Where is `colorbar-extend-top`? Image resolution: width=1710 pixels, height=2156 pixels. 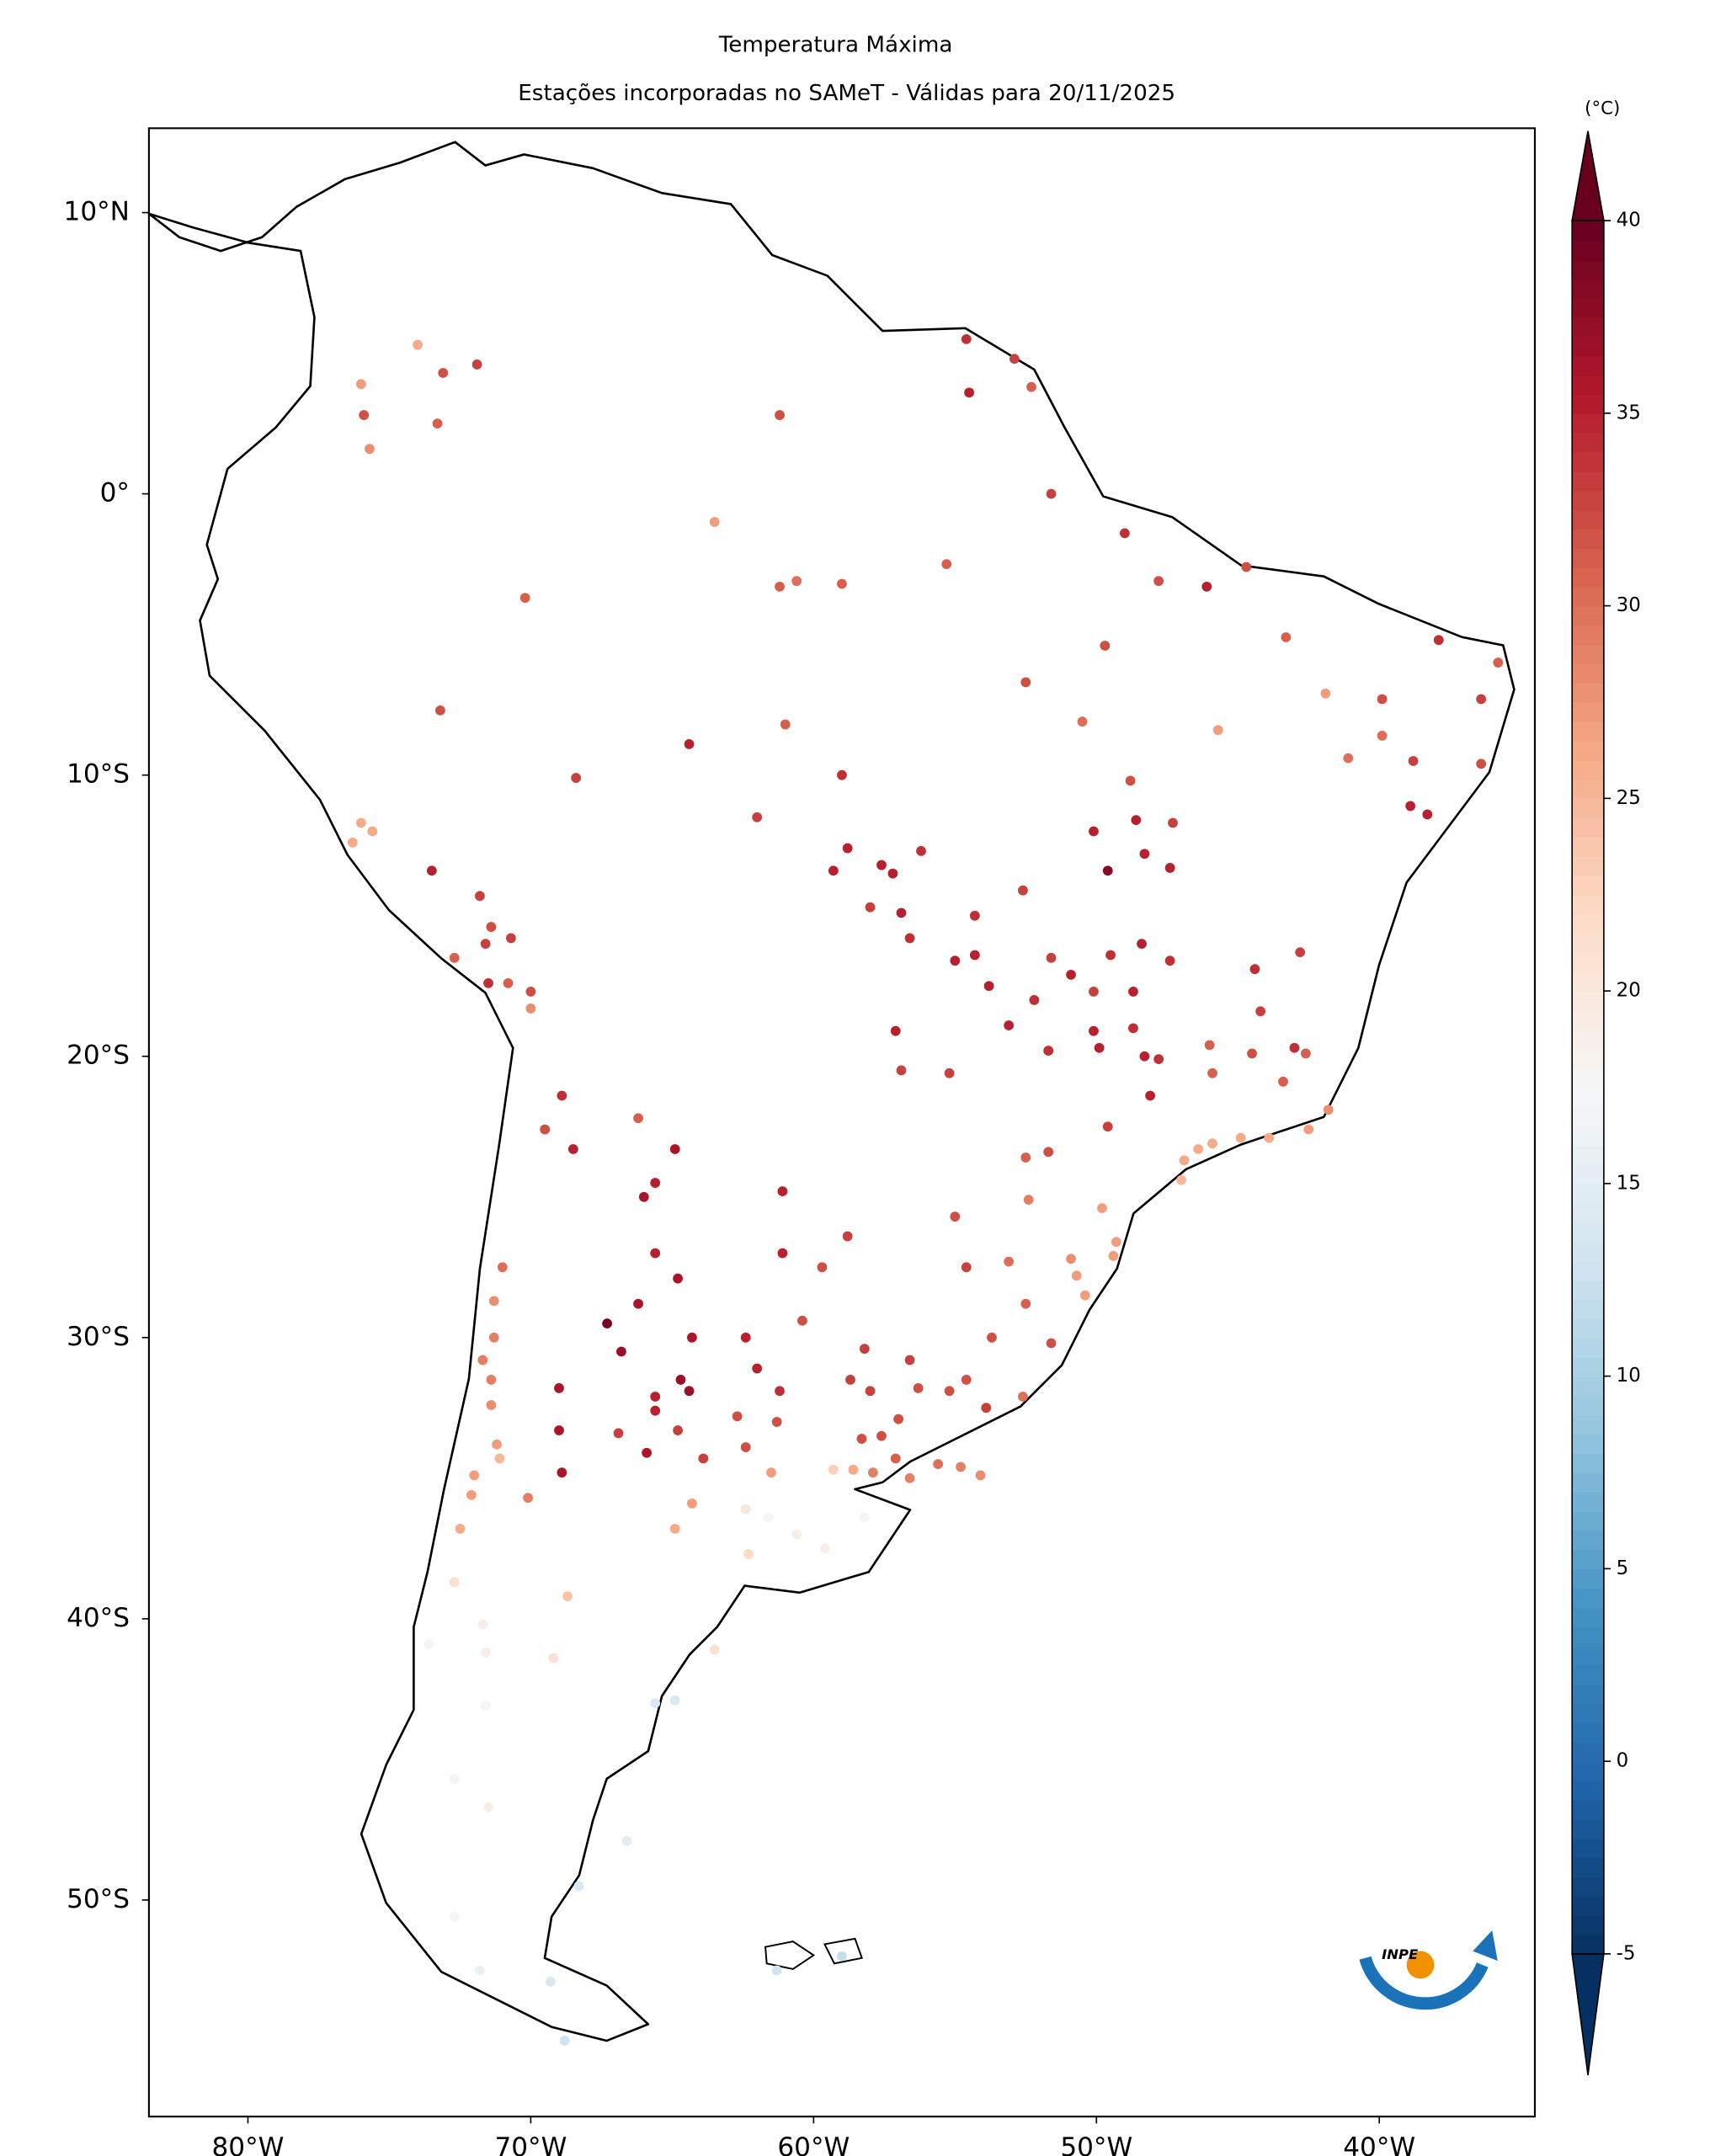
colorbar-extend-top is located at coordinates (1588, 176).